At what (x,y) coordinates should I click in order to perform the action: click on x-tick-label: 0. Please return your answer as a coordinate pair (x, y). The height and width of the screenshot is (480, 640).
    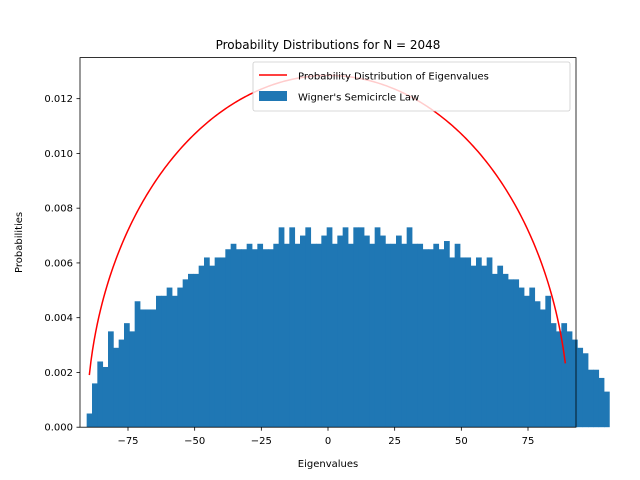
    Looking at the image, I should click on (328, 441).